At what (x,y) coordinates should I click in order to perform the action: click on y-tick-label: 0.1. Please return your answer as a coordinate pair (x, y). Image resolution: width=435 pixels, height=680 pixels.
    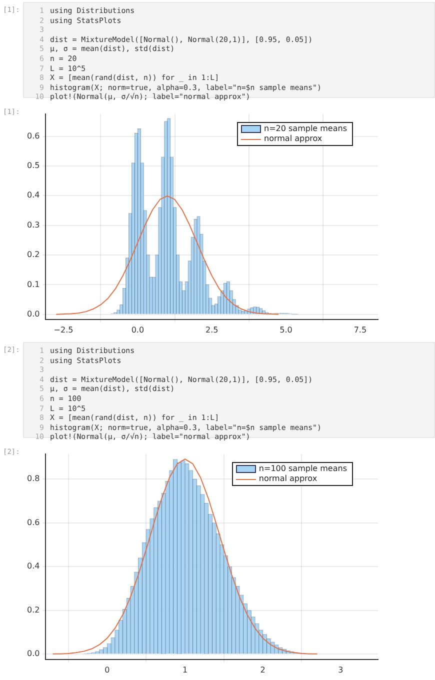
    Looking at the image, I should click on (33, 284).